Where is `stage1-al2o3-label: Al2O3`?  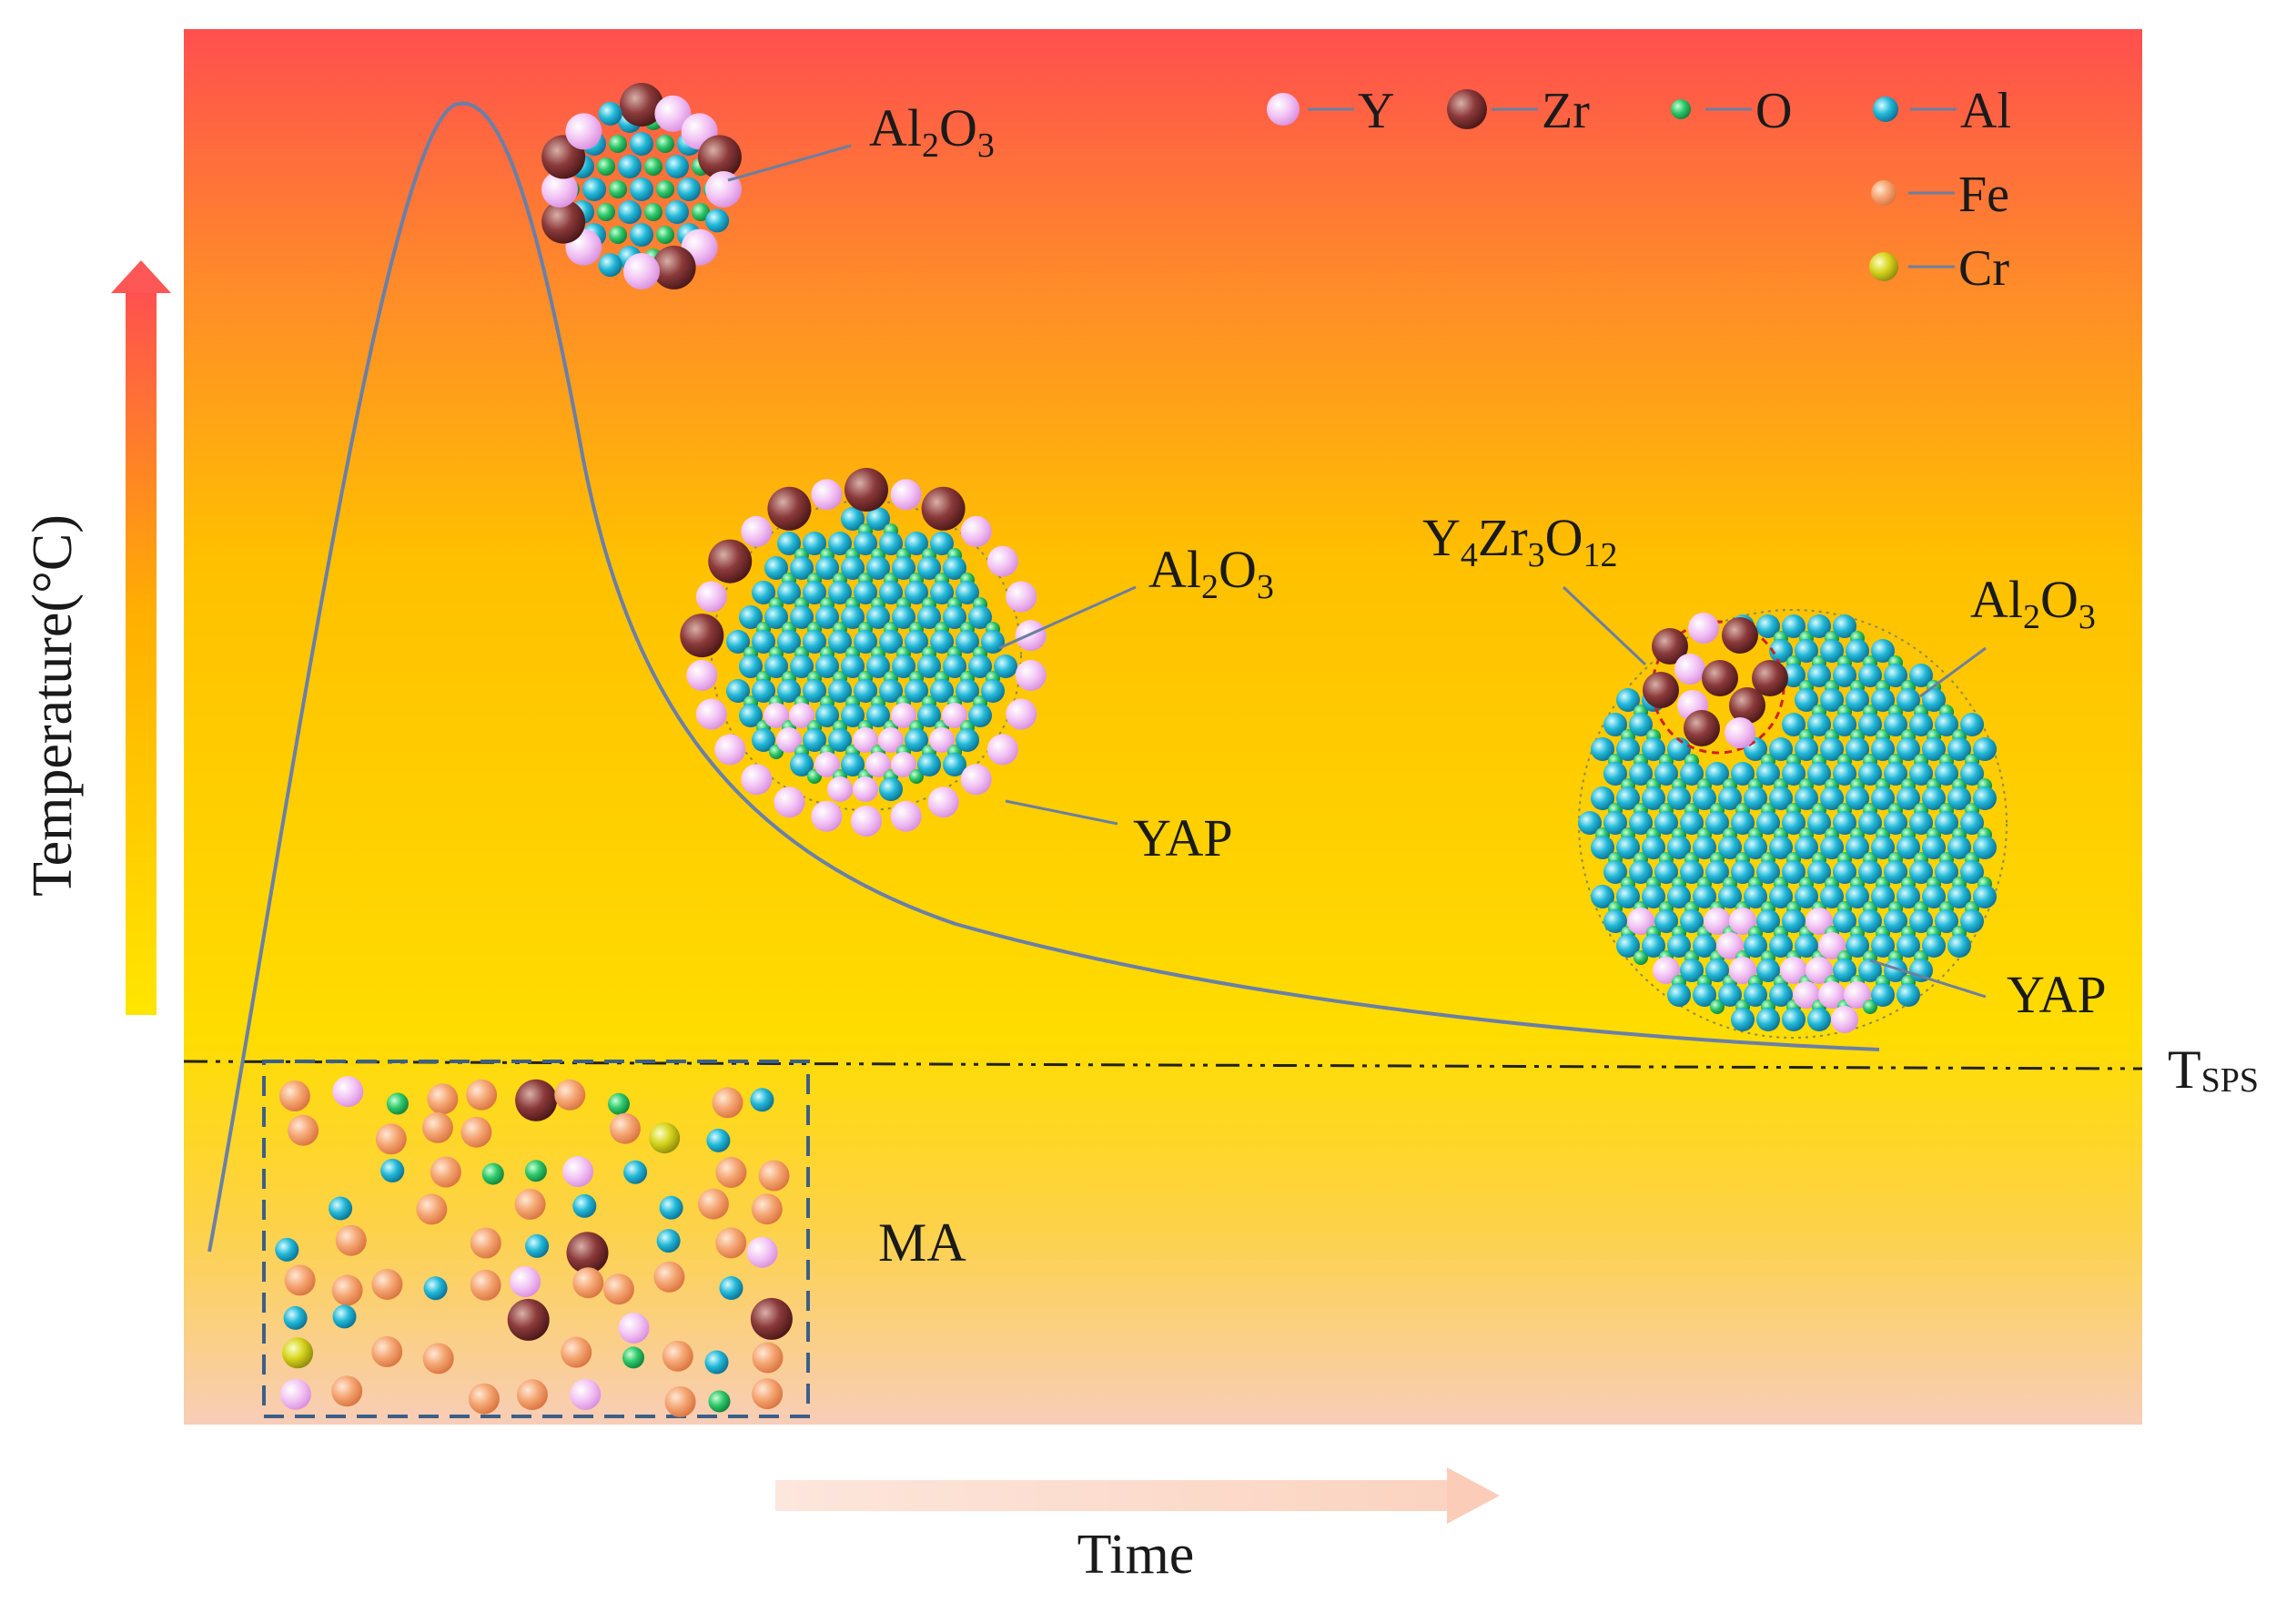 stage1-al2o3-label: Al2O3 is located at coordinates (932, 131).